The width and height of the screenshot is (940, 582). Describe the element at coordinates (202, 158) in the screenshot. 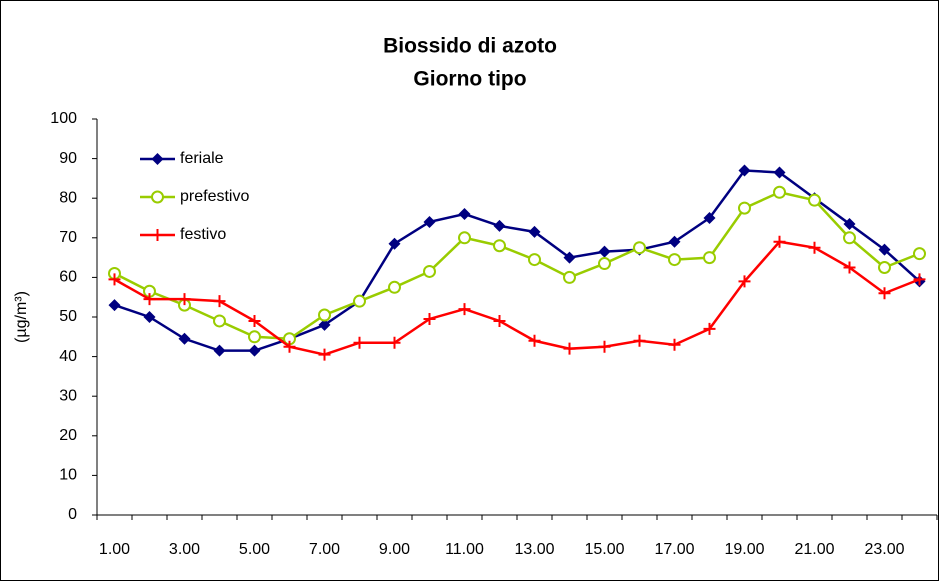

I see `legend-label: feriale` at that location.